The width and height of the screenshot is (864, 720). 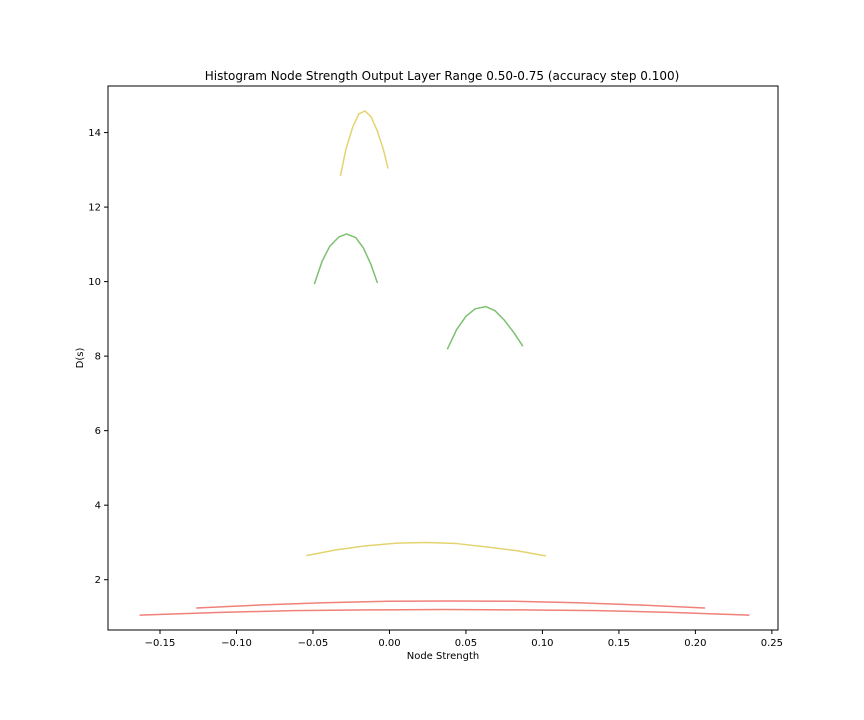 What do you see at coordinates (772, 643) in the screenshot?
I see `x-tick-label: 0.25` at bounding box center [772, 643].